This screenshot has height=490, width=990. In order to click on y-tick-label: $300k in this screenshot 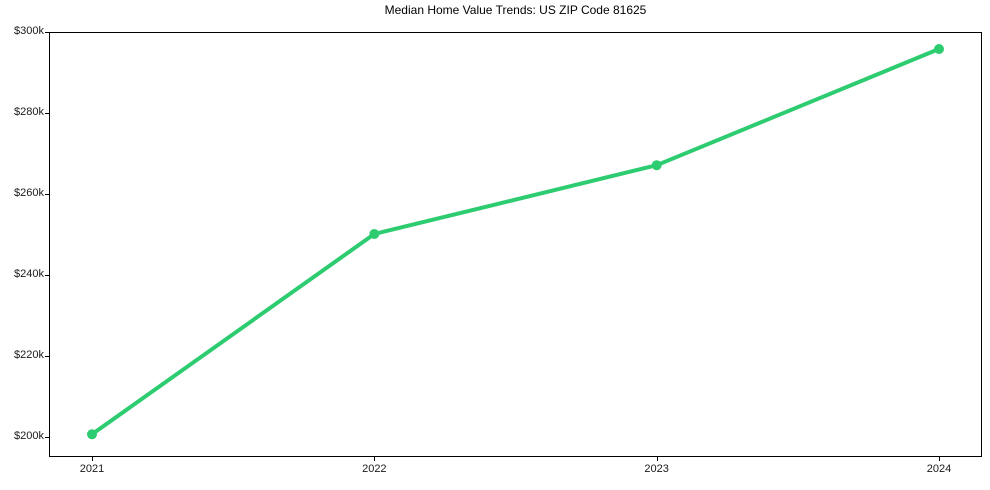, I will do `click(29, 31)`.